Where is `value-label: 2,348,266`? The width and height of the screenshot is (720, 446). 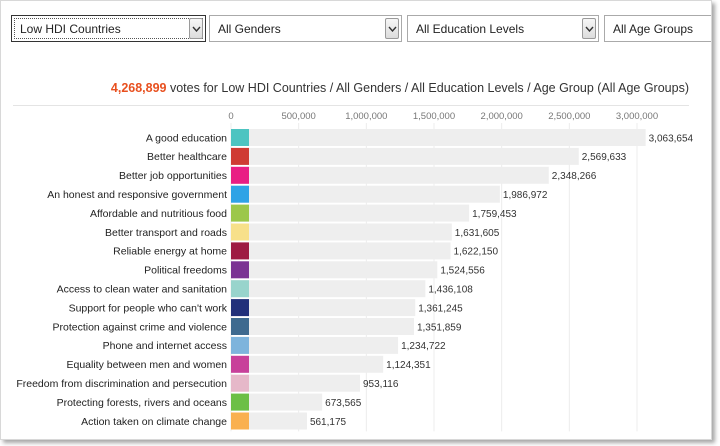 value-label: 2,348,266 is located at coordinates (574, 176).